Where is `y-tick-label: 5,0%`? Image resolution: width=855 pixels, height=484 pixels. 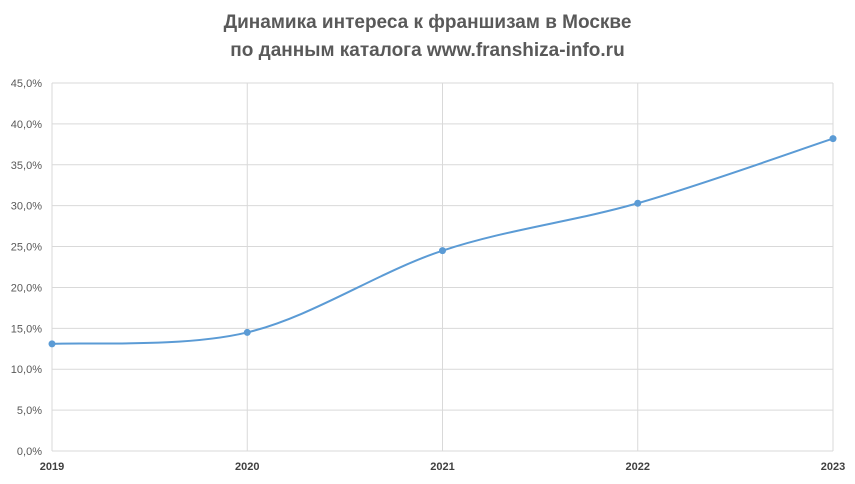 y-tick-label: 5,0% is located at coordinates (29, 411).